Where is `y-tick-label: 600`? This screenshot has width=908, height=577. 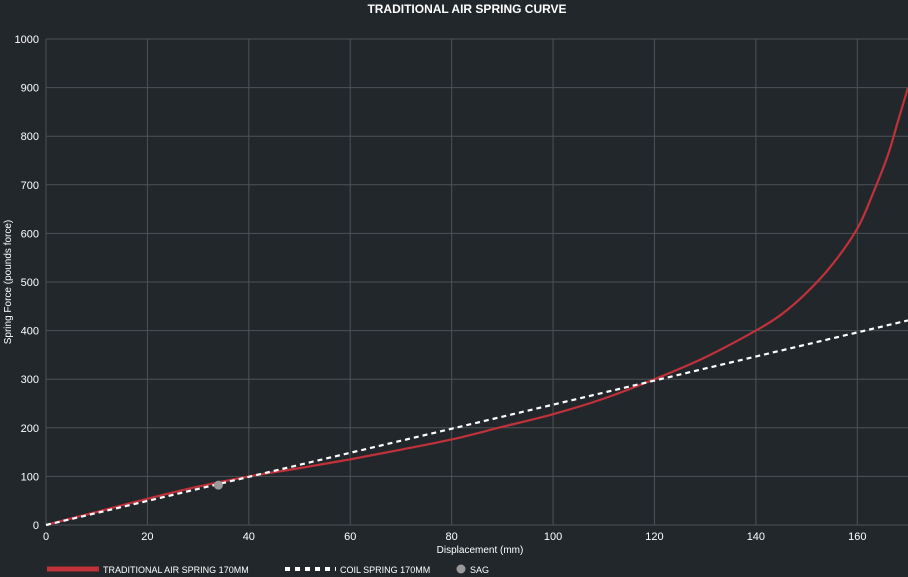 y-tick-label: 600 is located at coordinates (30, 234).